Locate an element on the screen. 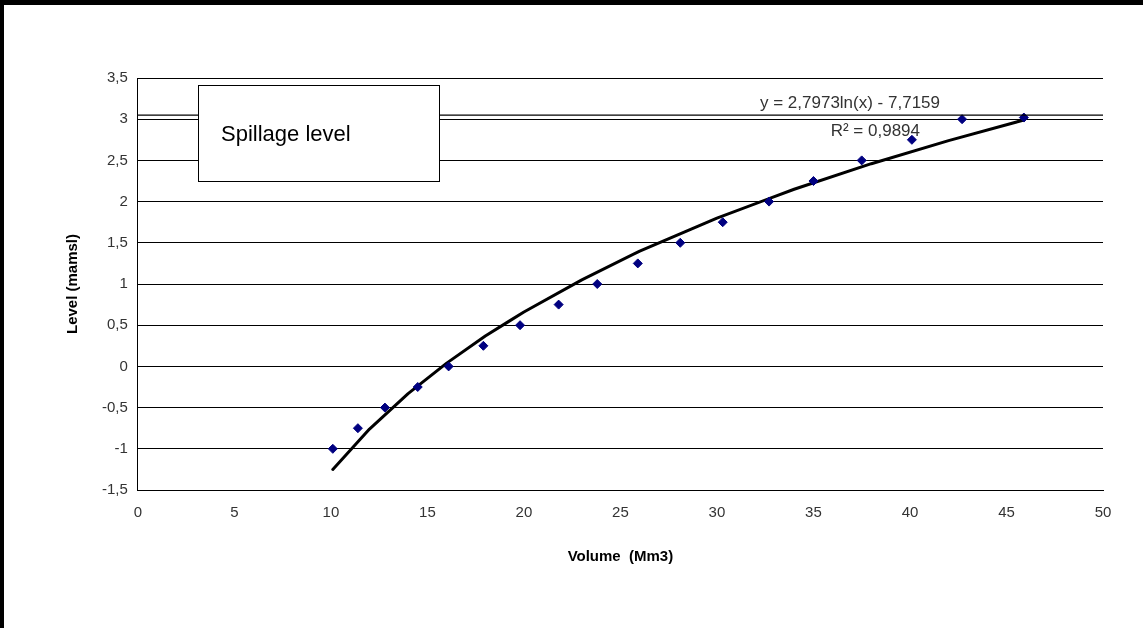 The width and height of the screenshot is (1143, 628). label-box: Spillage level is located at coordinates (319, 133).